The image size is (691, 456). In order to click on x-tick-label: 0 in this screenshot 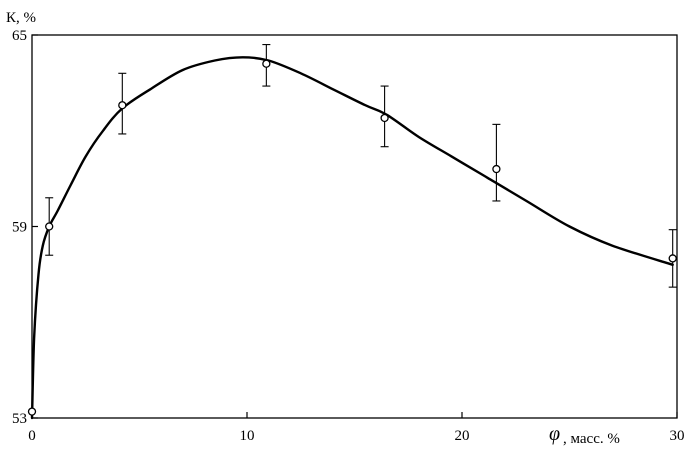, I will do `click(32, 436)`.